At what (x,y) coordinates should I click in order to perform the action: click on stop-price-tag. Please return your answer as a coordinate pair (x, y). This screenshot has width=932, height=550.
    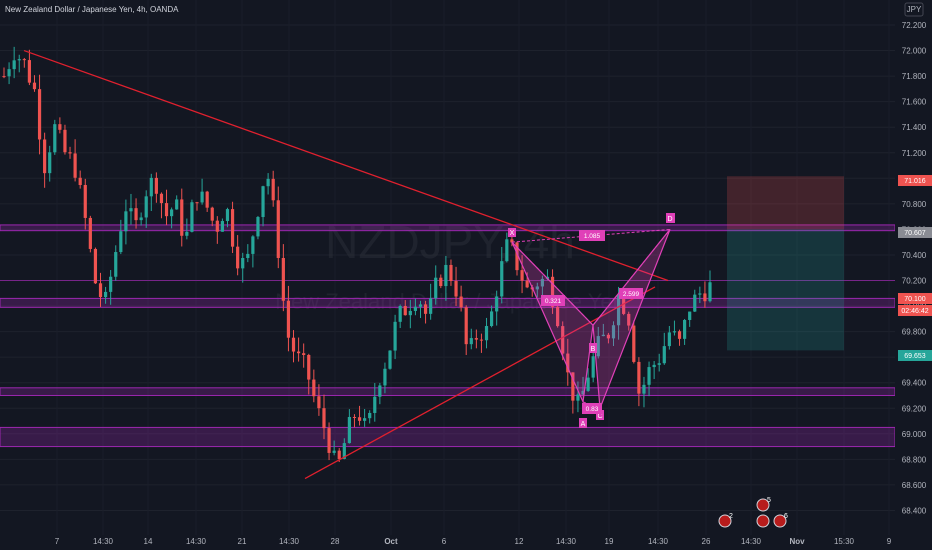
    Looking at the image, I should click on (915, 180).